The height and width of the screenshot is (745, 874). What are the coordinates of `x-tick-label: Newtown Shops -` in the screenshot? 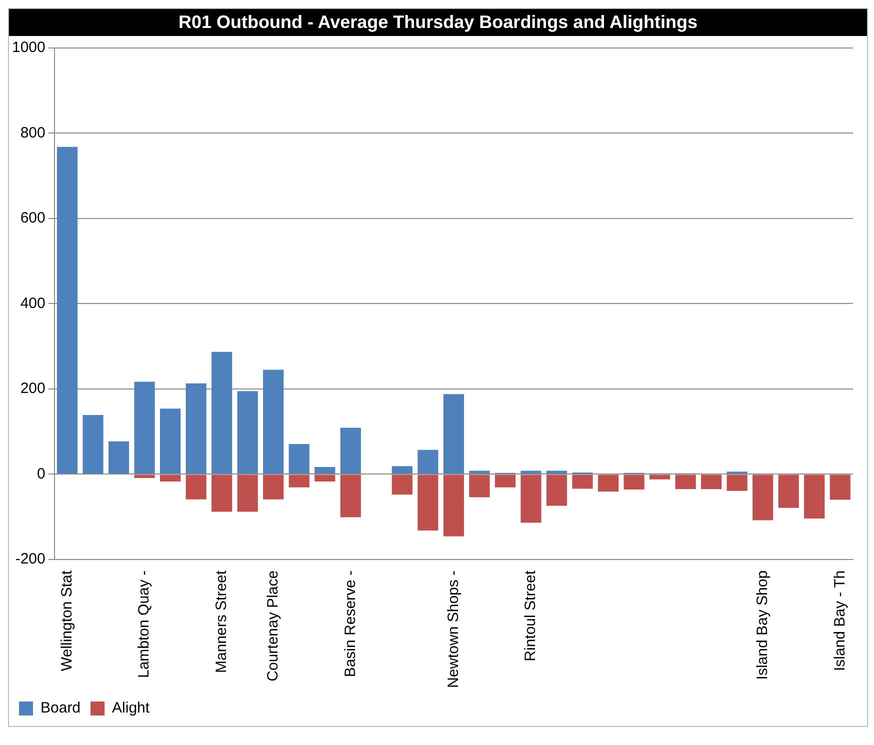 It's located at (453, 629).